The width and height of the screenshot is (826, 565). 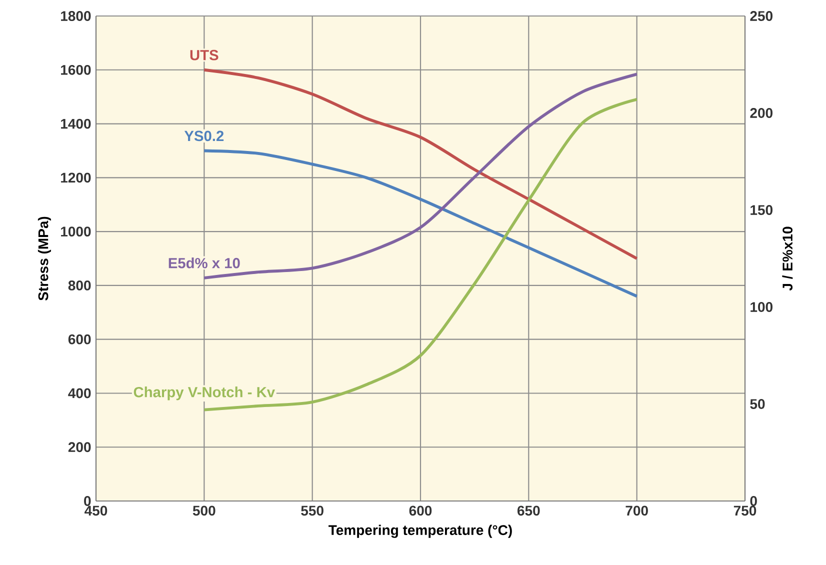 I want to click on series-label: YS0.2, so click(x=204, y=136).